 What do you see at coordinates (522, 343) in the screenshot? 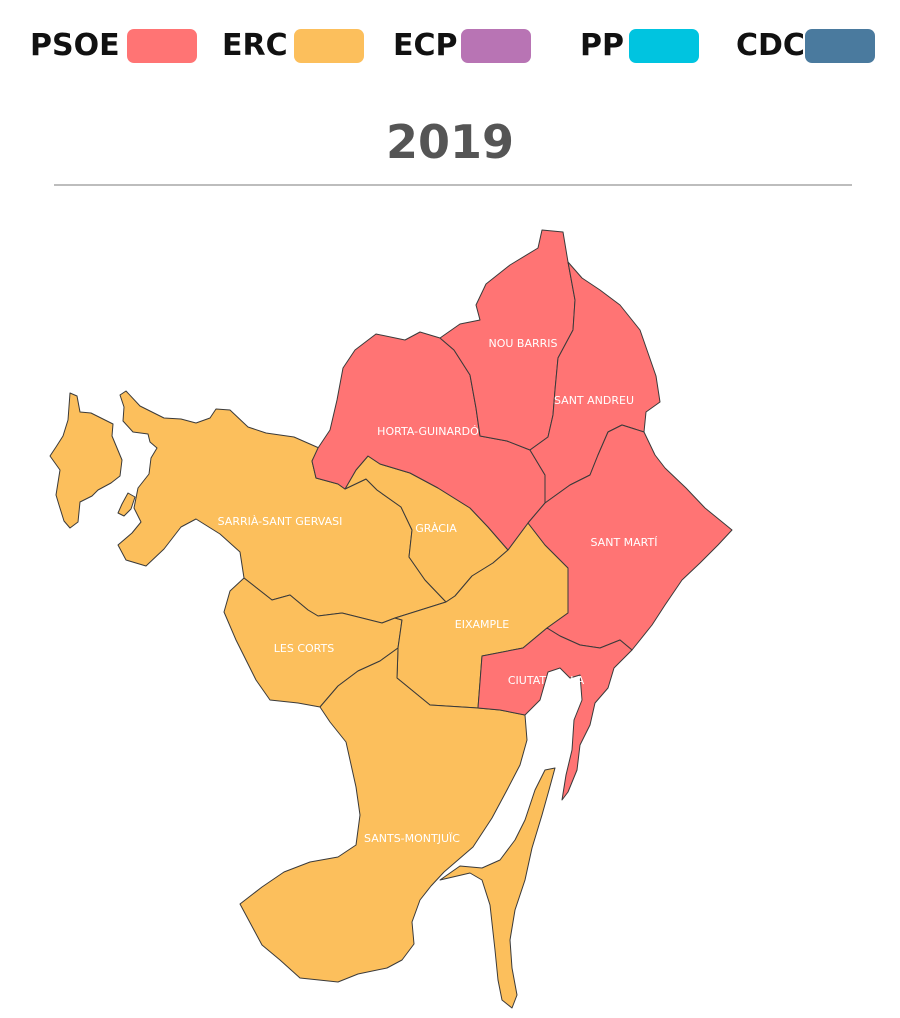
I see `label-nou-barris: NOU BARRIS` at bounding box center [522, 343].